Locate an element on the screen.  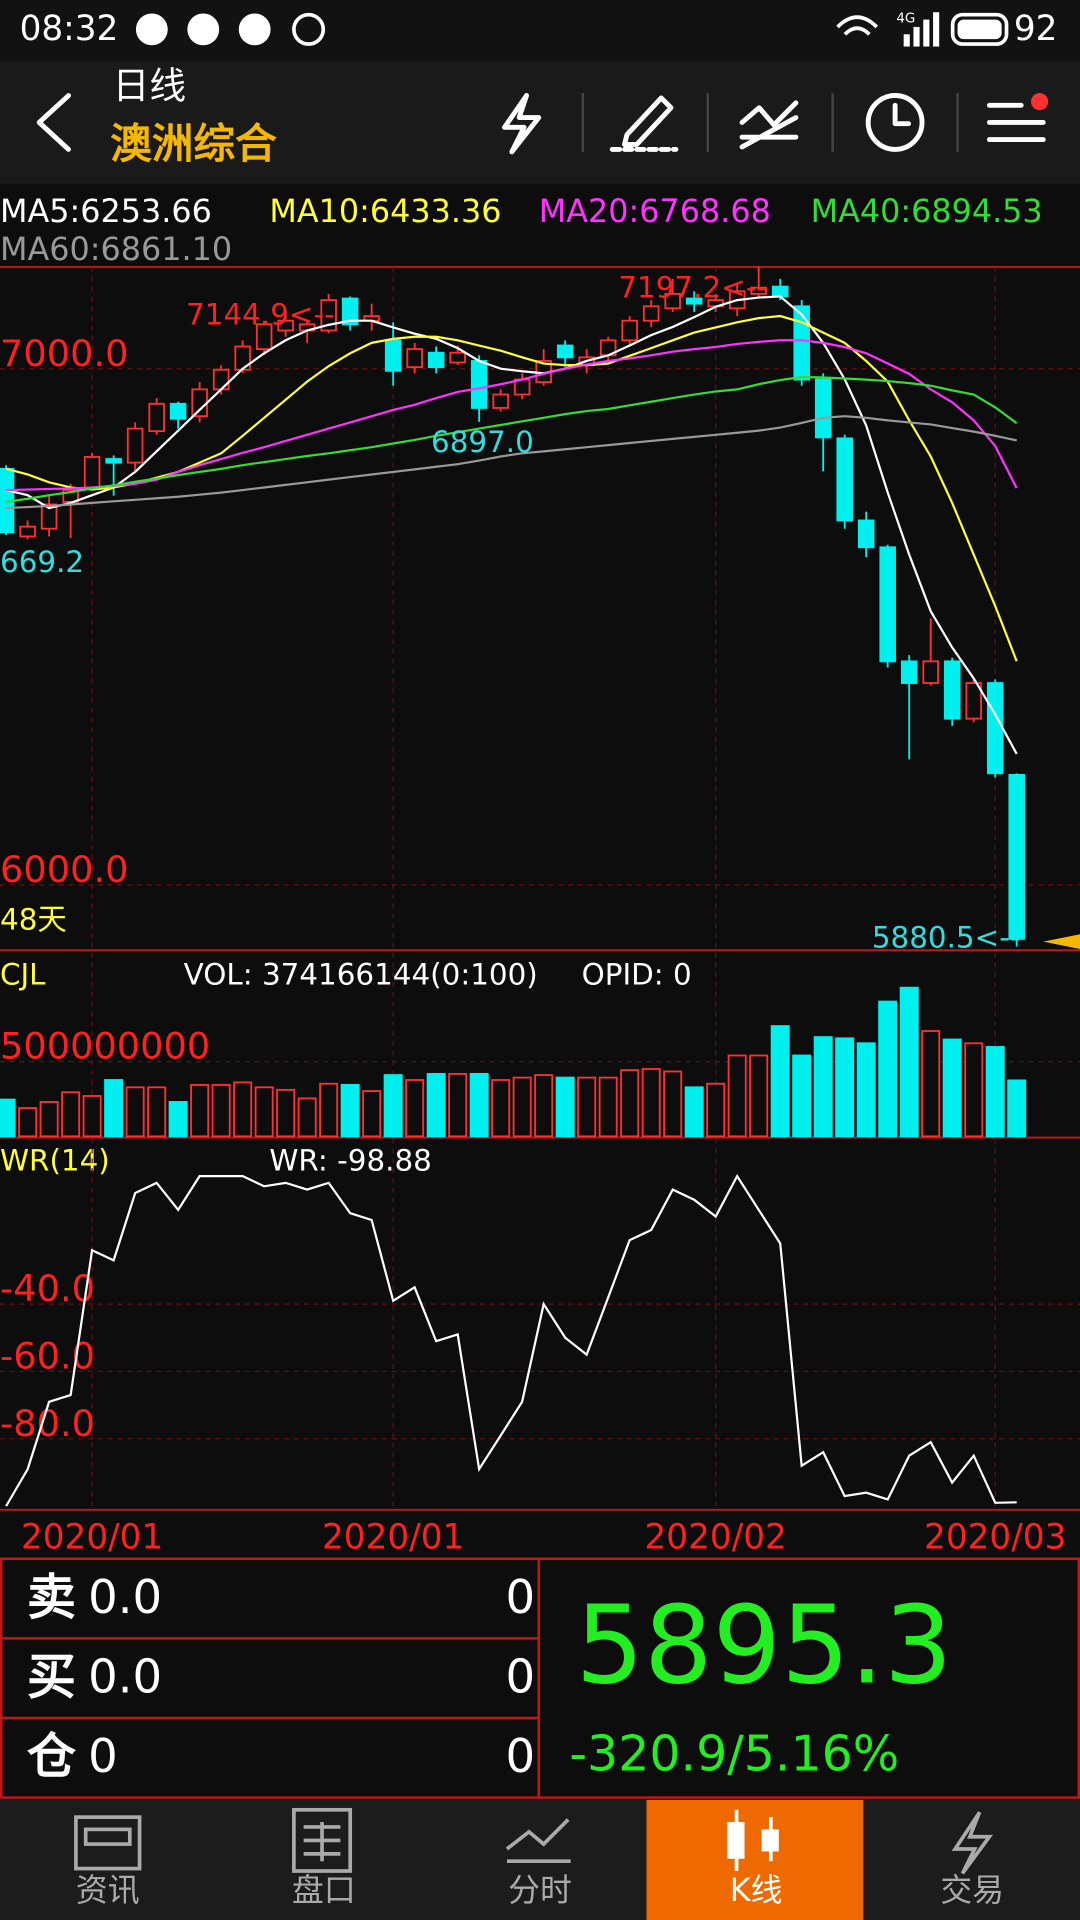
price-pointer is located at coordinates (1061, 941).